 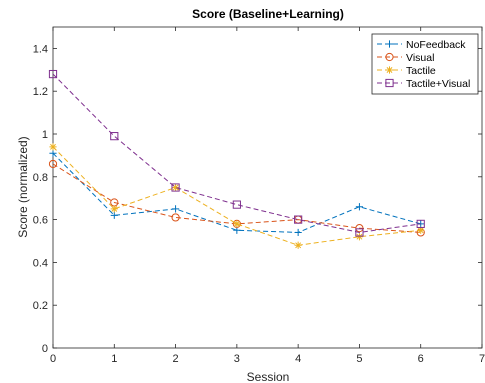 I want to click on x-tick-label: 0, so click(x=53, y=359).